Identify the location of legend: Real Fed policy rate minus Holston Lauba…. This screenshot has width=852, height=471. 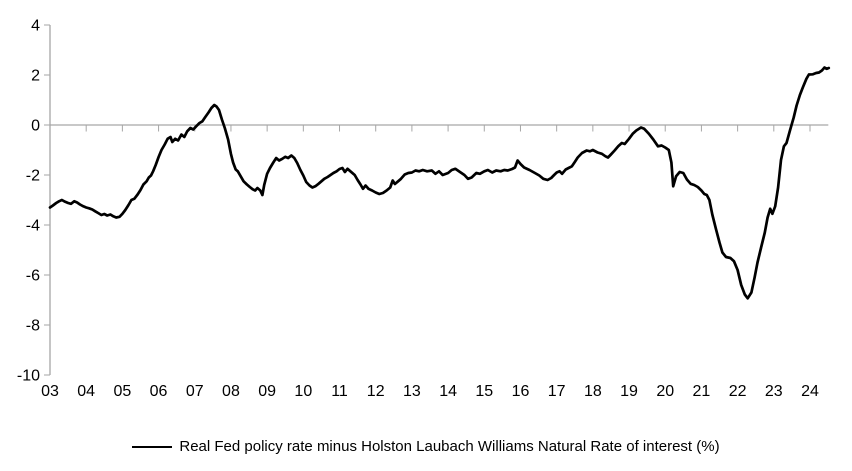
(426, 446).